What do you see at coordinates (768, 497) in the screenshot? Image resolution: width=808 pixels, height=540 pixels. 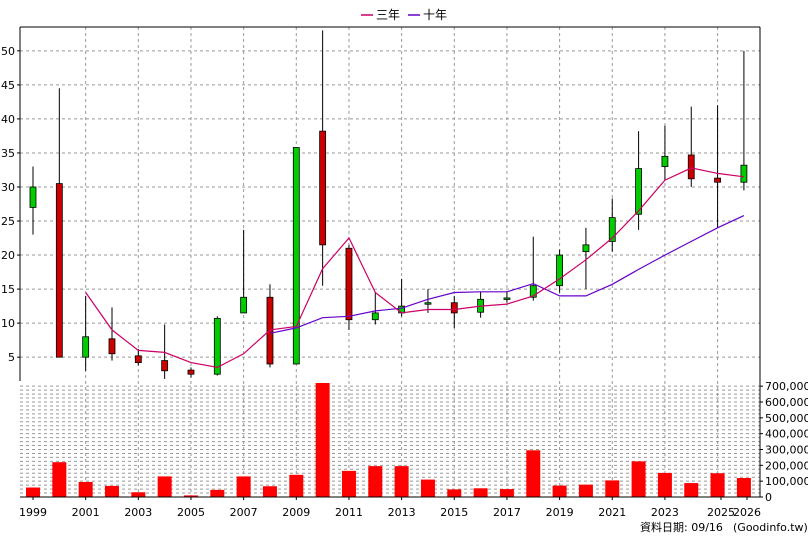 I see `volume-tick-label: 0` at bounding box center [768, 497].